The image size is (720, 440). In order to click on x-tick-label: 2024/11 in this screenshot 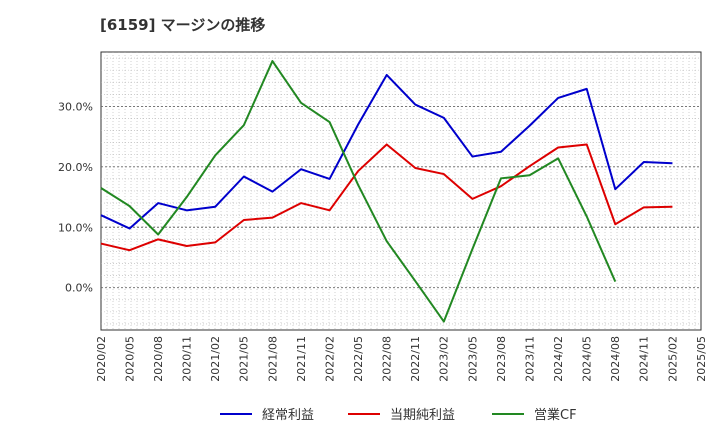, I will do `click(644, 359)`.